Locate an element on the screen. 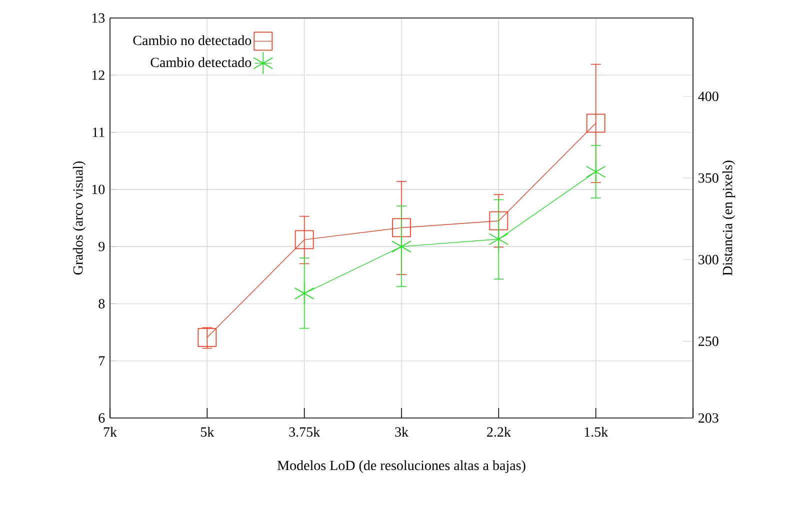 This screenshot has height=517, width=805. y-tick-label: 11 is located at coordinates (98, 132).